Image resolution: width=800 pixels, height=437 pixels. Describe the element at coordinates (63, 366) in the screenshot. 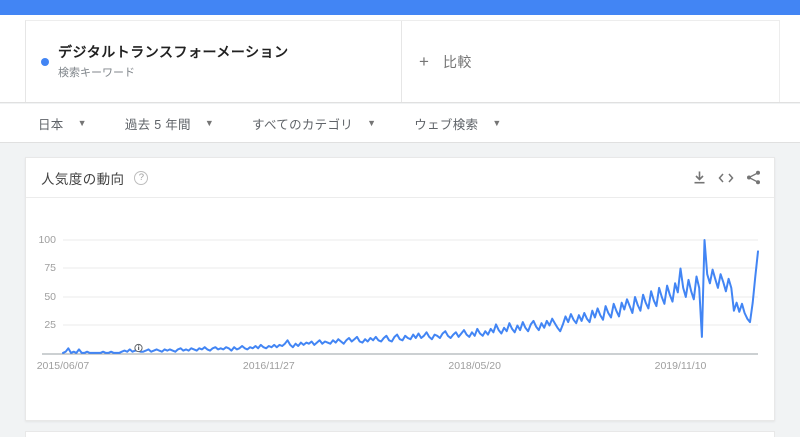

I see `x-tick-label: 2015/06/07` at that location.